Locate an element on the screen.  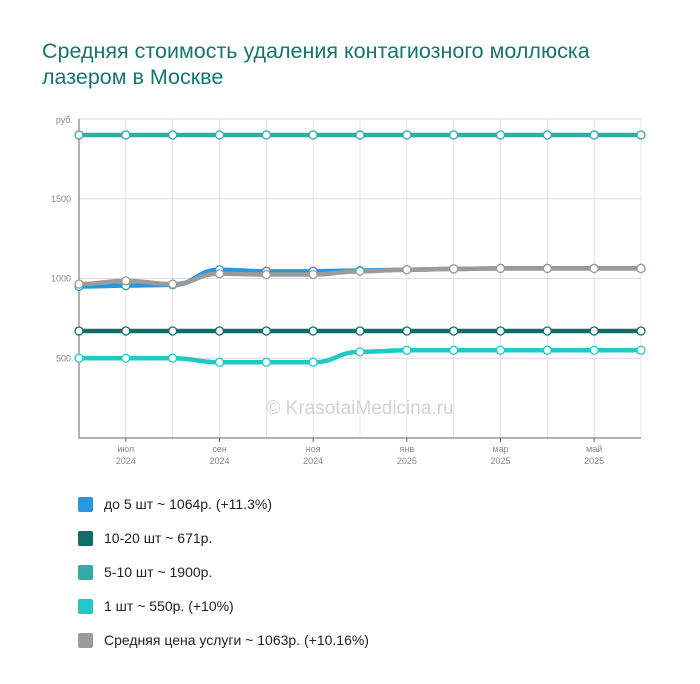
legend-item: 1 шт ~ 550р. (+10%) is located at coordinates (223, 606).